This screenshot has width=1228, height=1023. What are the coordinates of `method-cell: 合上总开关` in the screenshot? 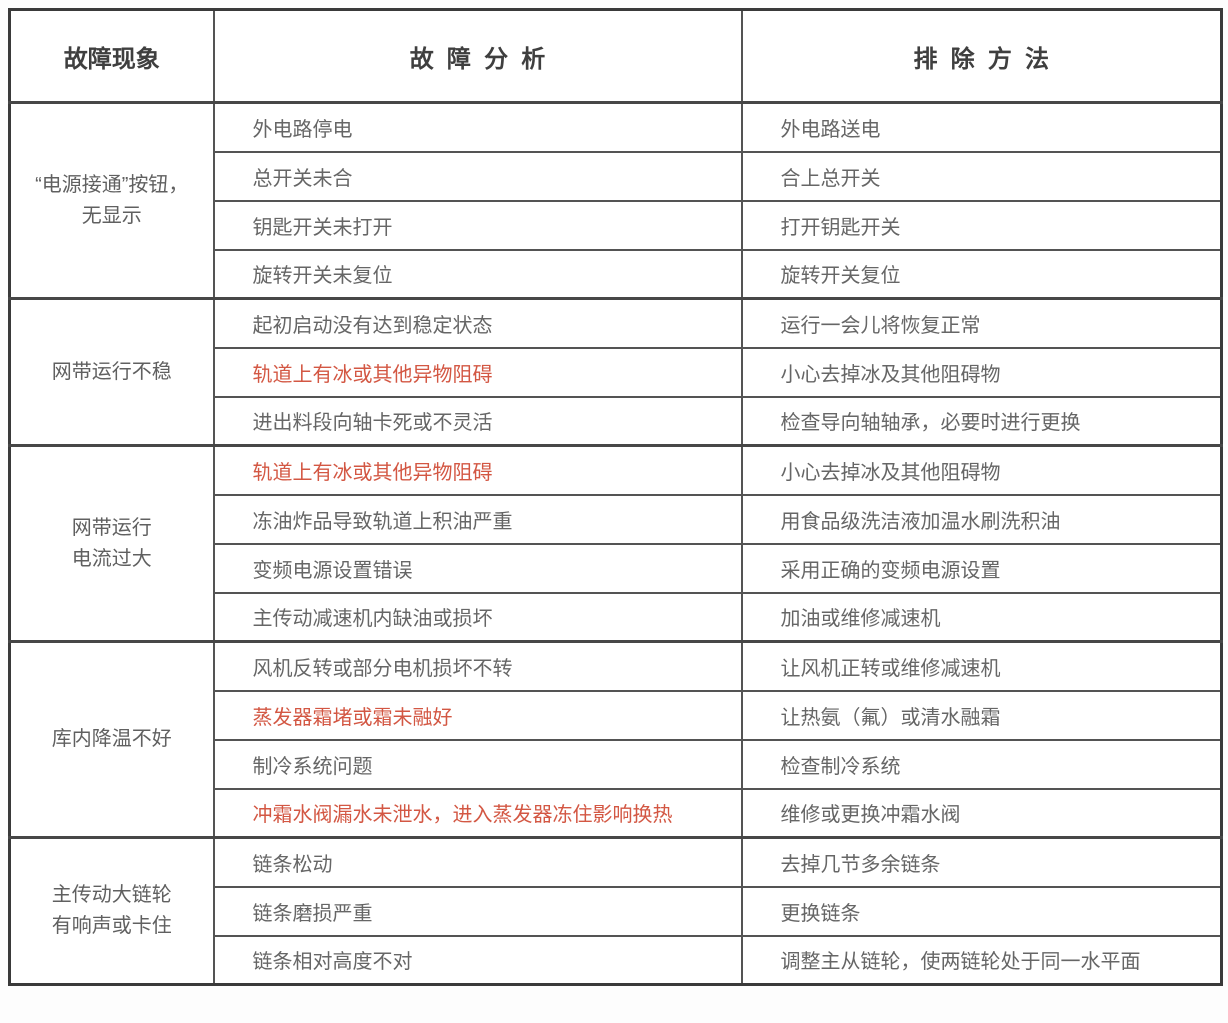 It's located at (981, 176).